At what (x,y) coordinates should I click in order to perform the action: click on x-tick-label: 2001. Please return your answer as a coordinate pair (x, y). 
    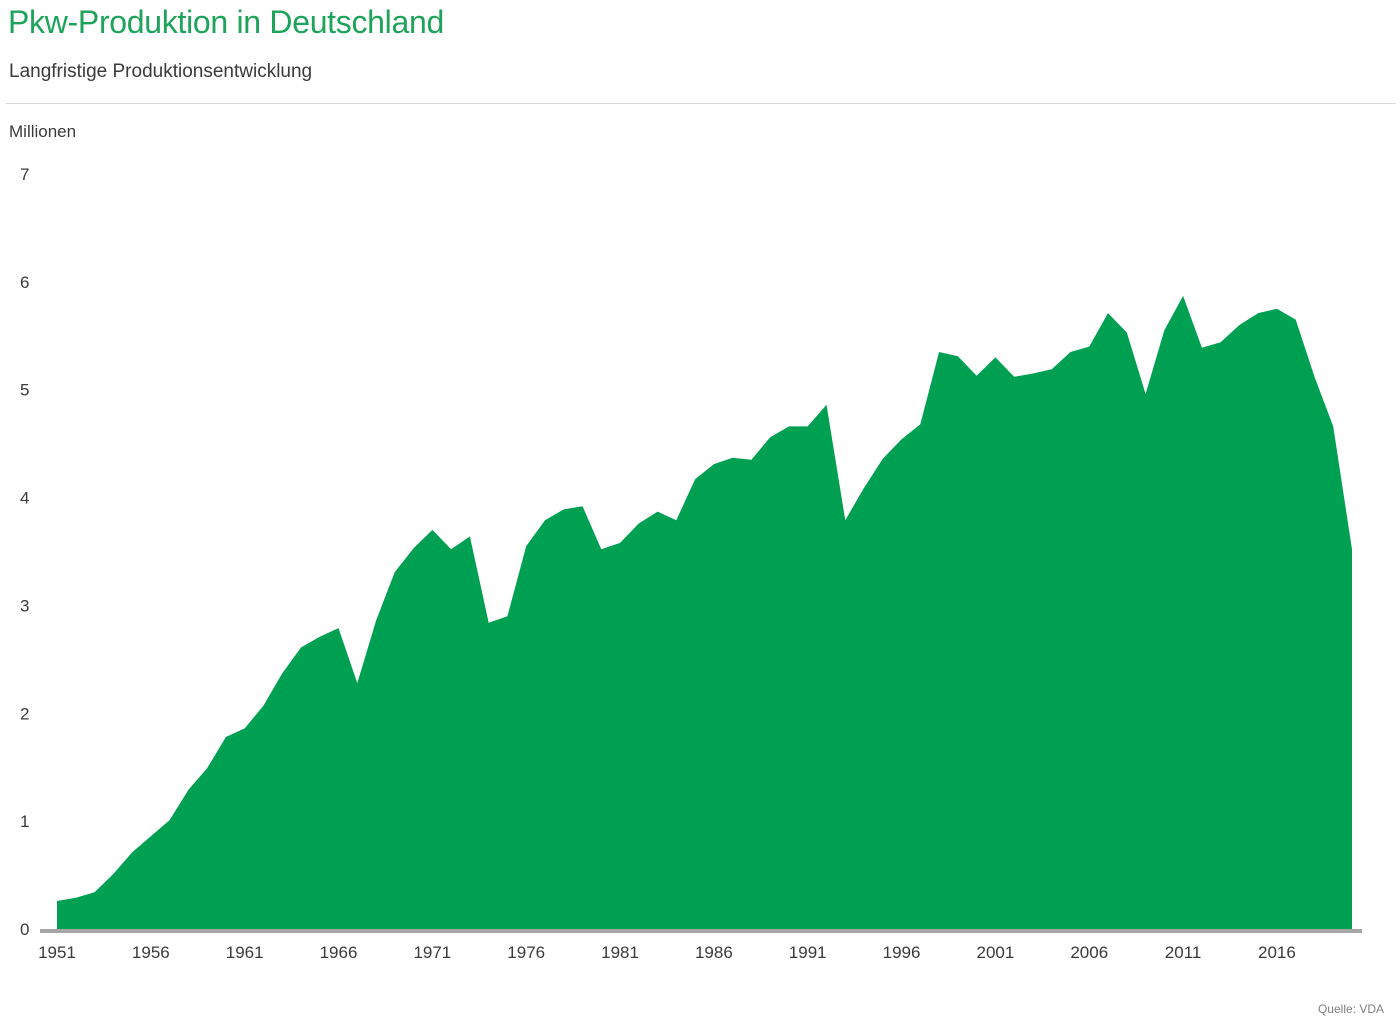
    Looking at the image, I should click on (995, 952).